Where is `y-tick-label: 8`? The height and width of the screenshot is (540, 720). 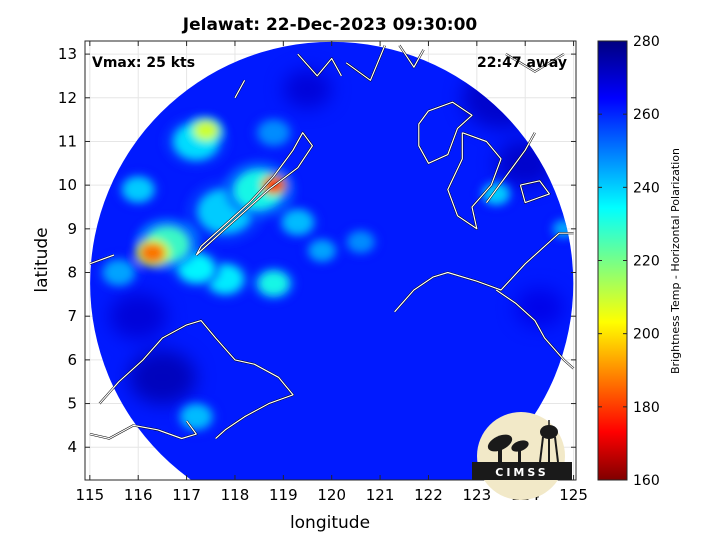
y-tick-label: 8 is located at coordinates (72, 273).